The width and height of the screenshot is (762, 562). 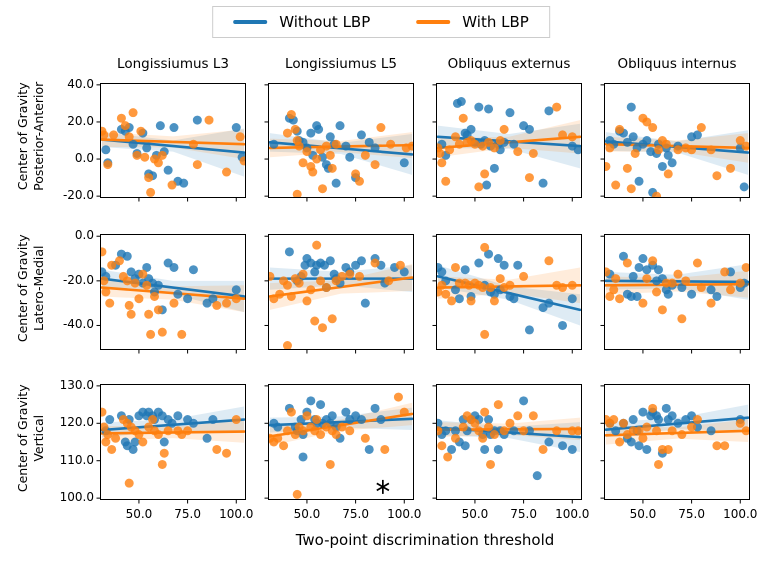 I want to click on row-label-line2: Vertical, so click(x=38, y=438).